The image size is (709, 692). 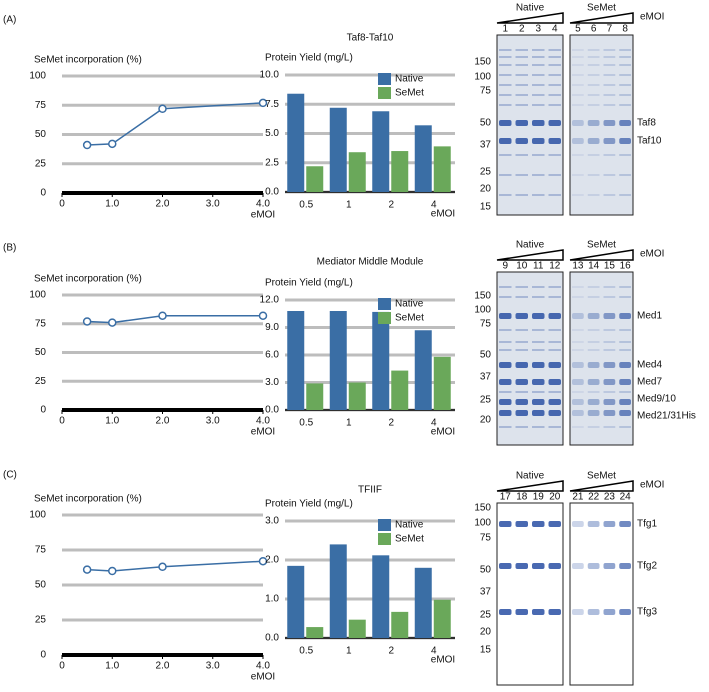 What do you see at coordinates (652, 17) in the screenshot?
I see `gel-axis-label: eMOI` at bounding box center [652, 17].